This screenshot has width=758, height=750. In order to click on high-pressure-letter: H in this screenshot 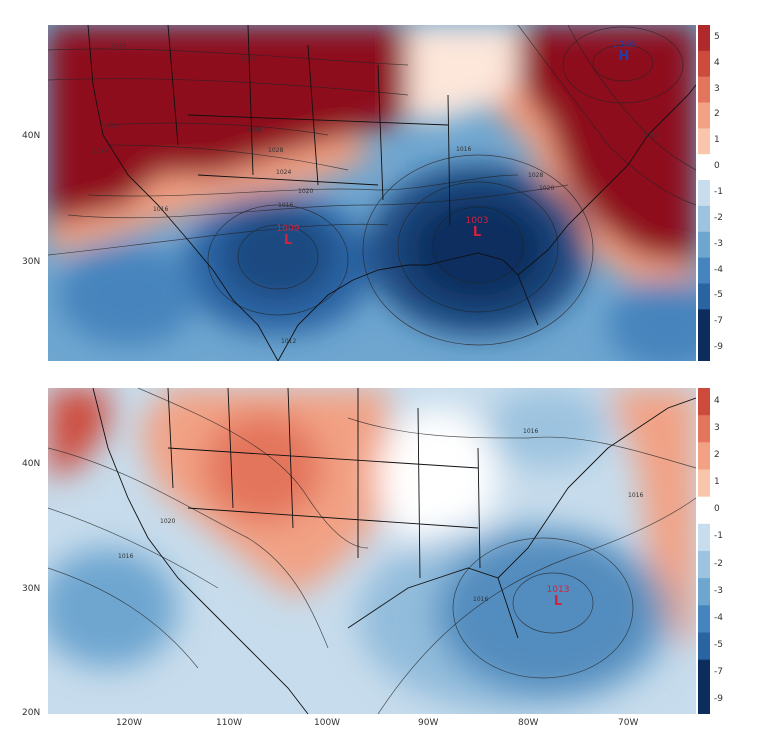, I will do `click(624, 56)`.